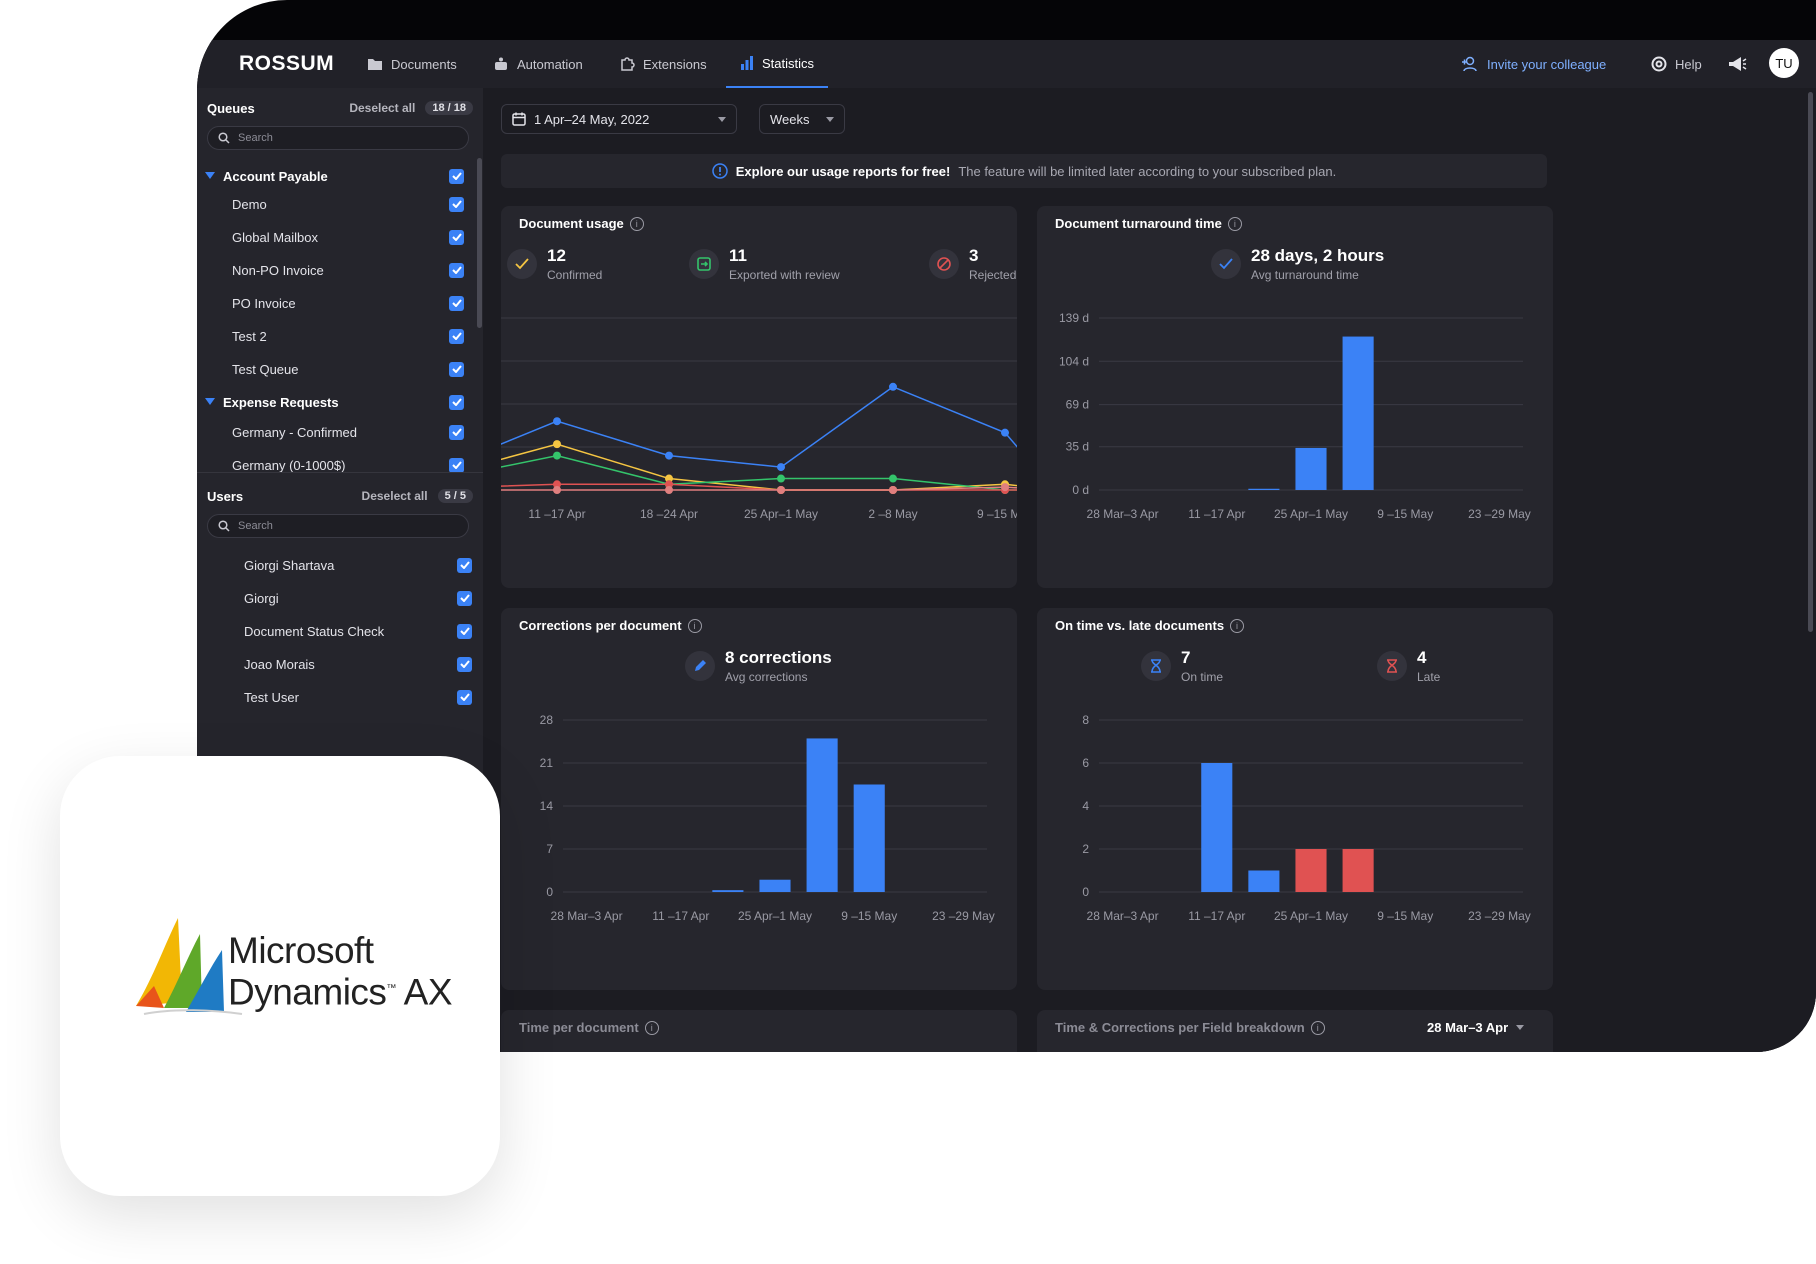 This screenshot has height=1264, width=1816. Describe the element at coordinates (382, 108) in the screenshot. I see `queues-deselect-all: Deselect all` at that location.